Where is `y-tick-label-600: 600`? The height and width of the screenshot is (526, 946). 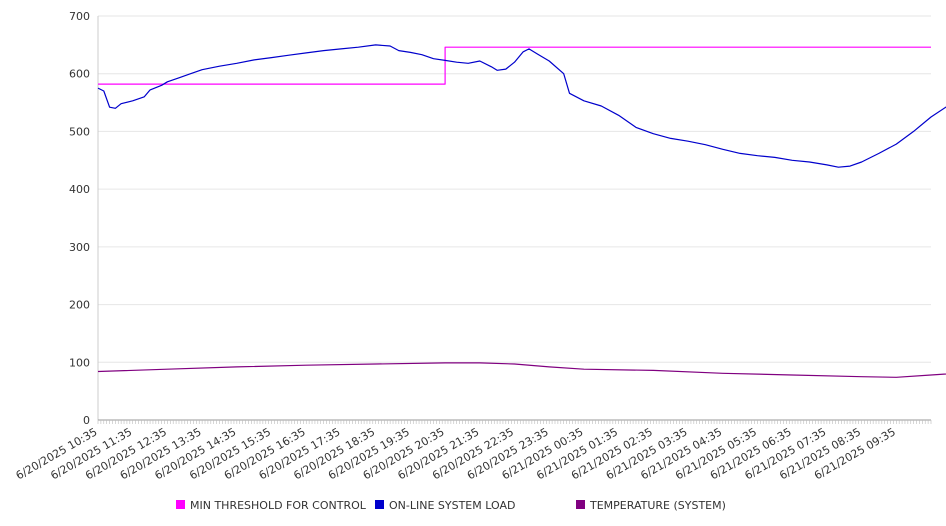 y-tick-label-600: 600 is located at coordinates (79, 74).